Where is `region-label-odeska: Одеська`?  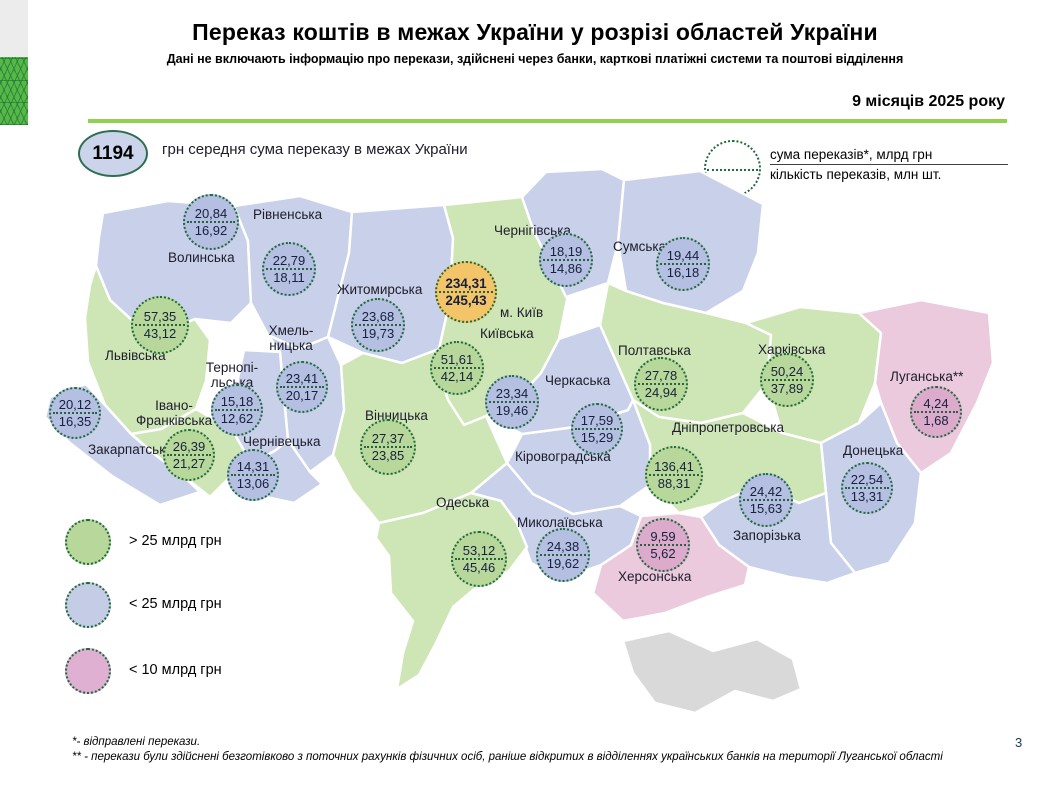
region-label-odeska: Одеська is located at coordinates (463, 502).